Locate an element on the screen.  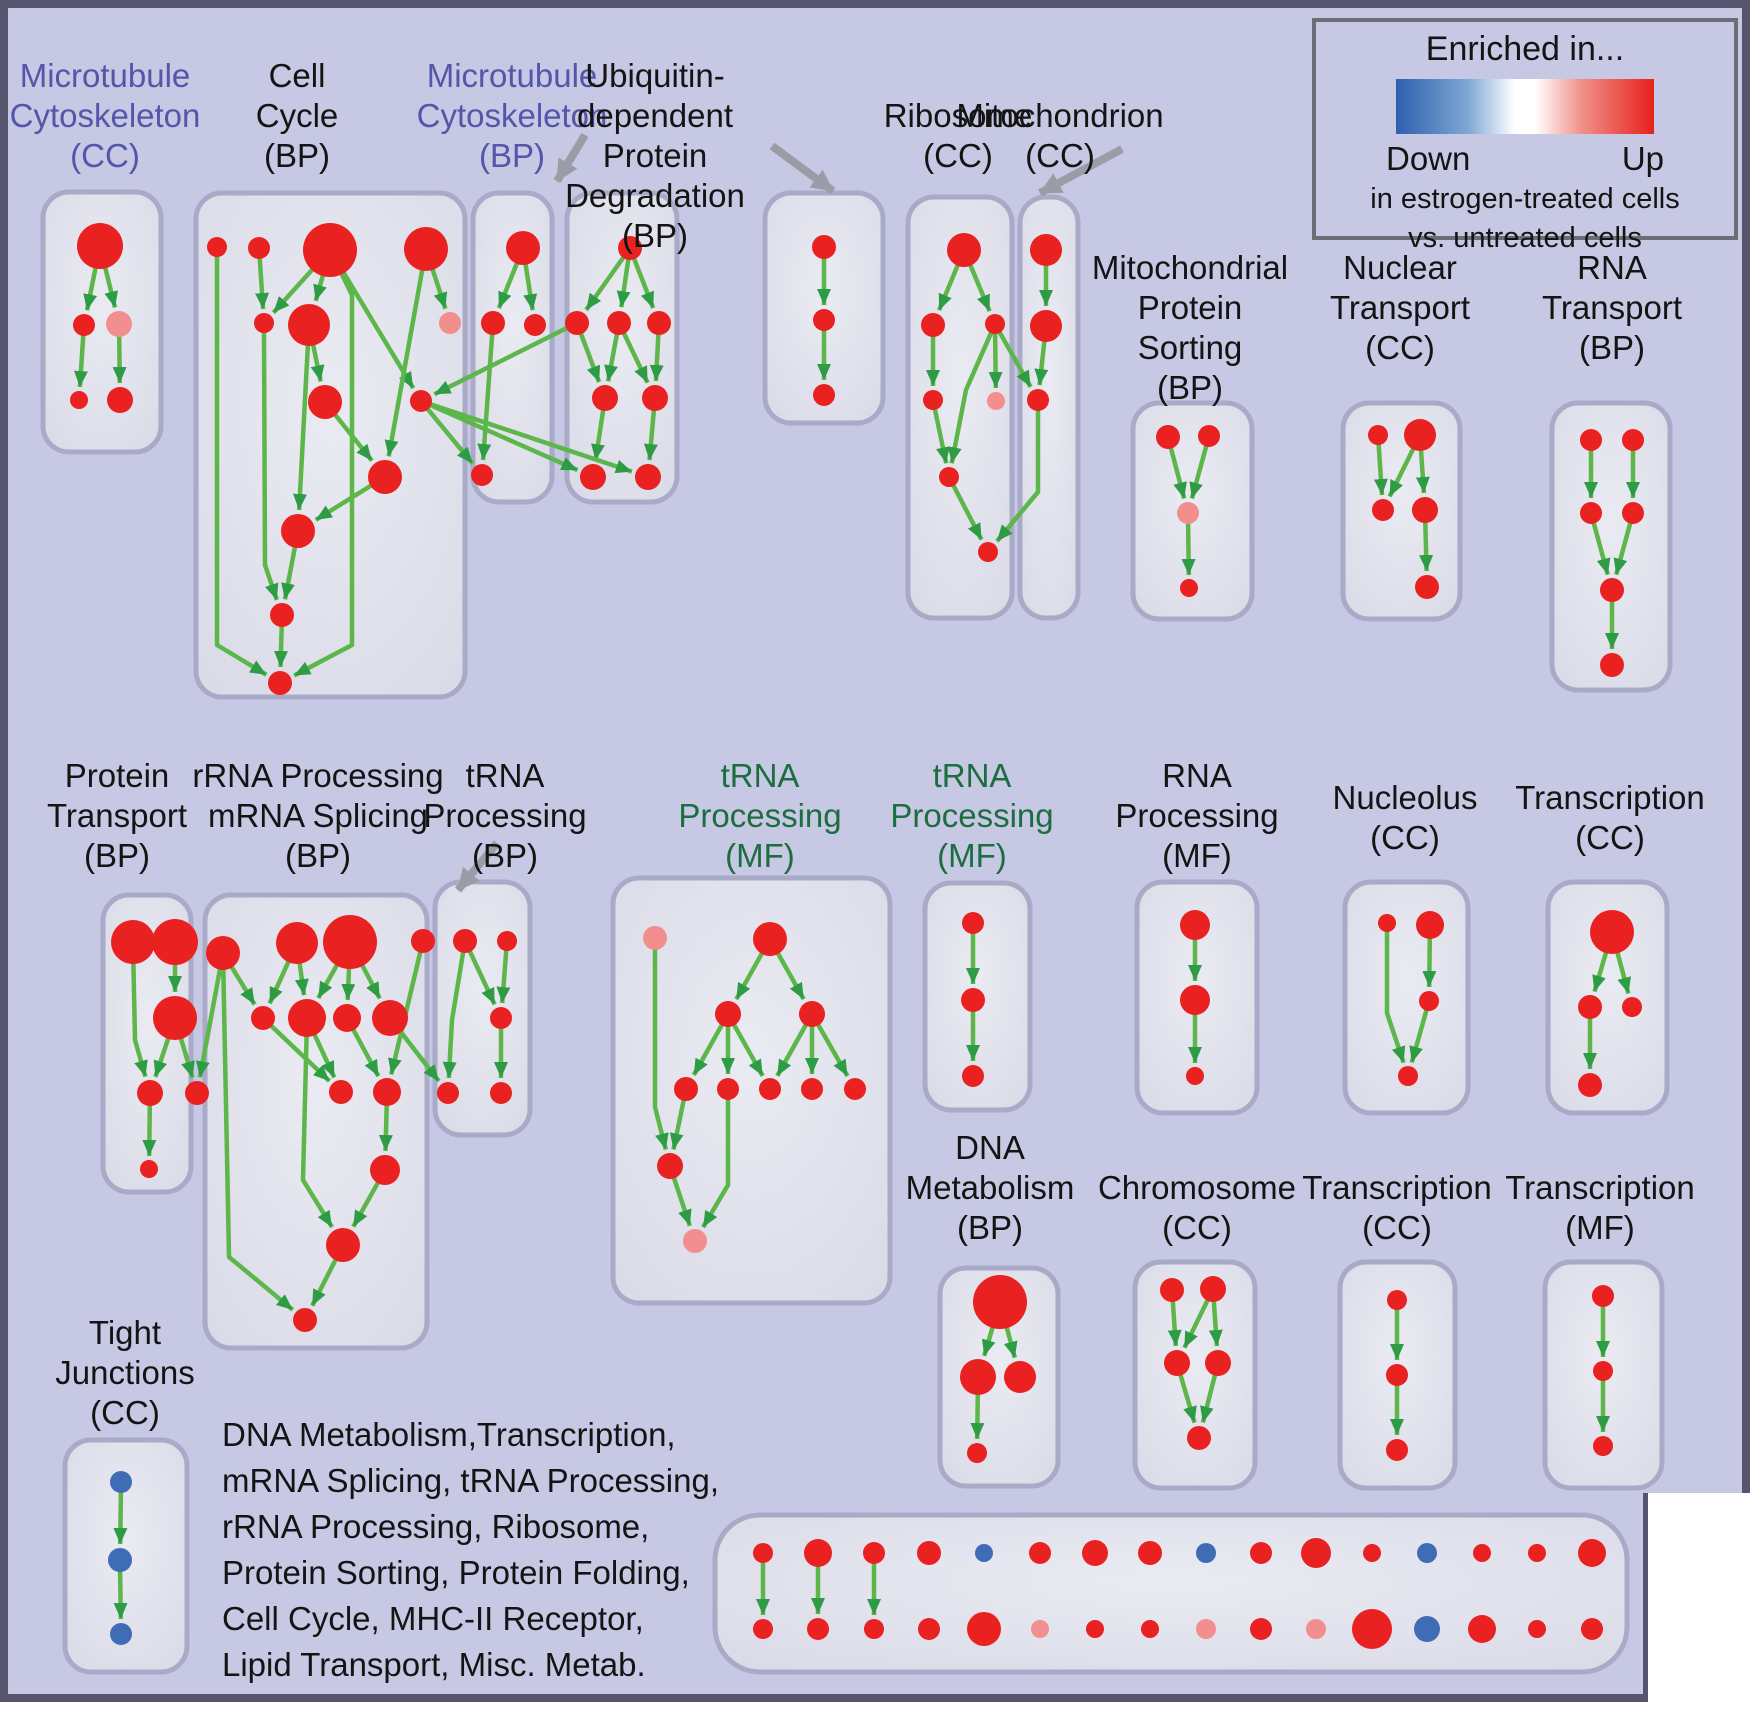
white-bottom-strip is located at coordinates (875, 1708).